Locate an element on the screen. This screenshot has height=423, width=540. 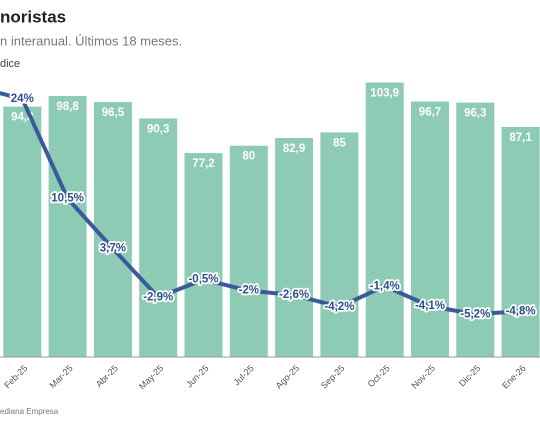
point-label: -2,9% is located at coordinates (158, 297).